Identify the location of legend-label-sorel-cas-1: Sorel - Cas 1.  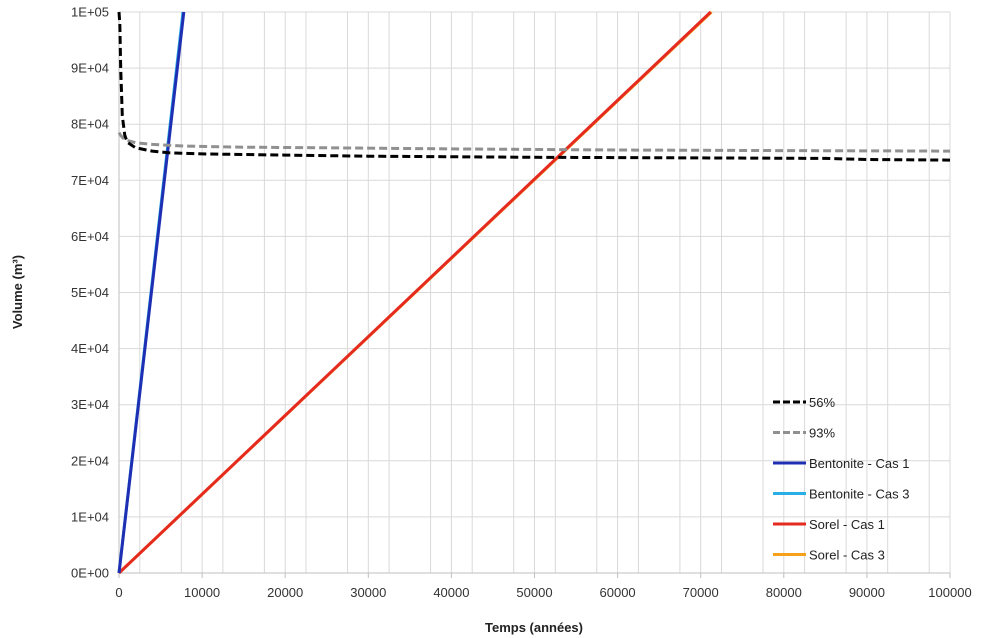
(847, 524).